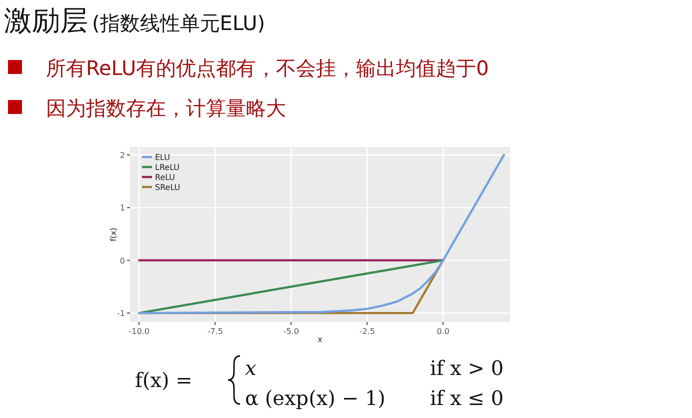 This screenshot has height=418, width=692. I want to click on text: if x ≤ 0, so click(467, 398).